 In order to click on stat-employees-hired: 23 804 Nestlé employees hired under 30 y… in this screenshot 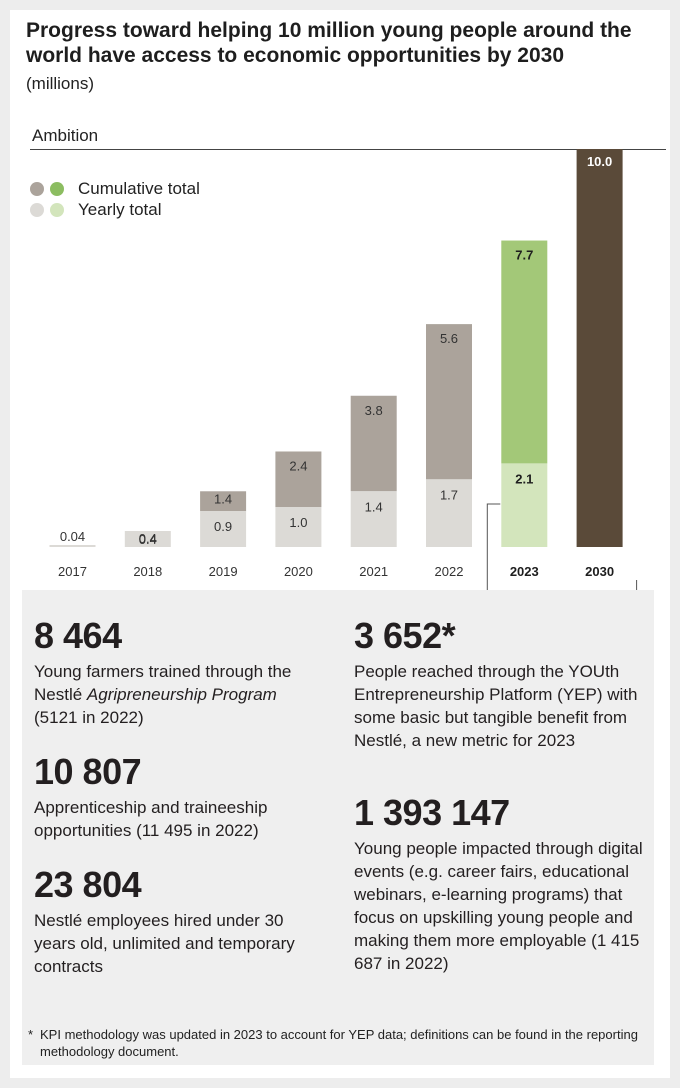, I will do `click(179, 921)`.